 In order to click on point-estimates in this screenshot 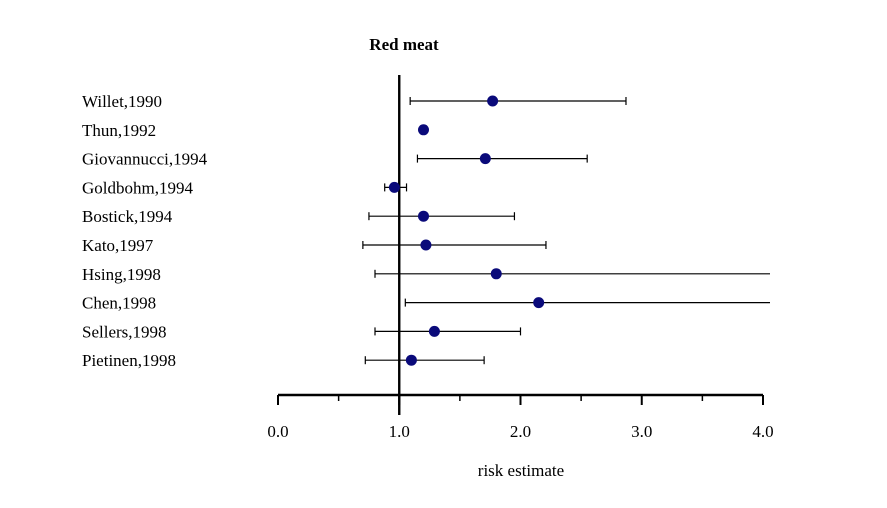, I will do `click(466, 230)`.